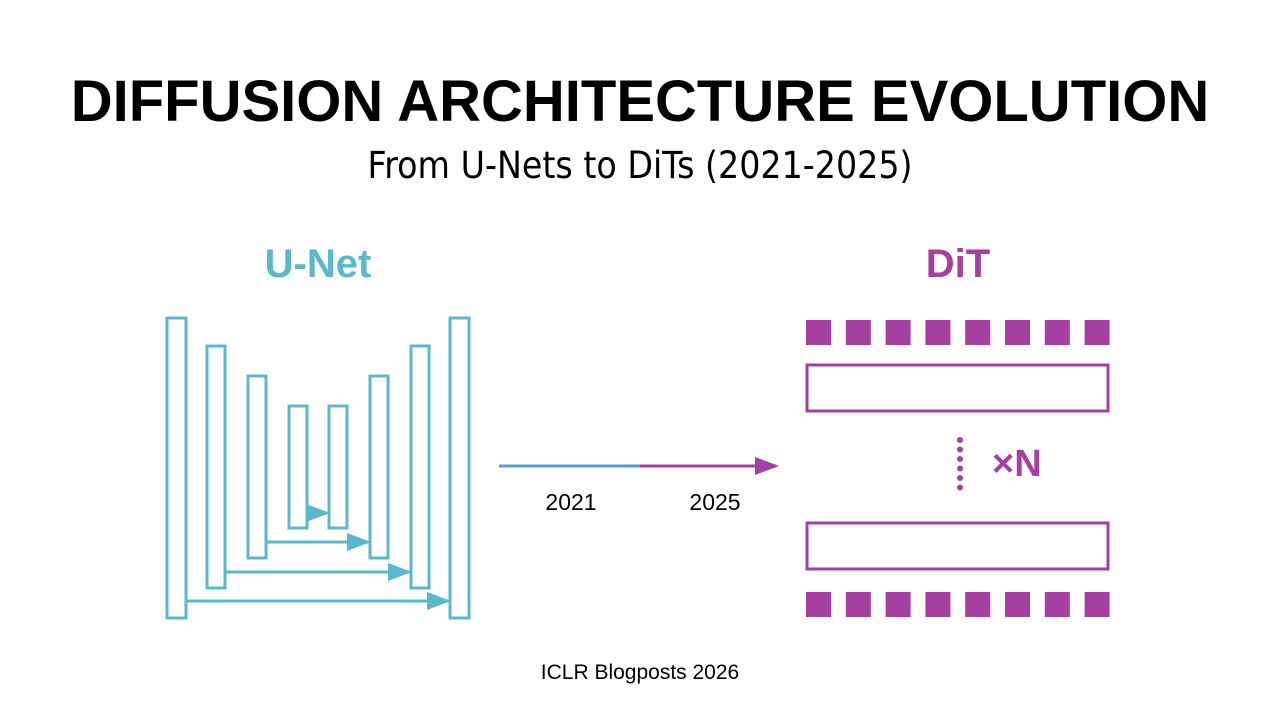 Image resolution: width=1280 pixels, height=720 pixels. Describe the element at coordinates (318, 264) in the screenshot. I see `unet-label: U-Net` at that location.